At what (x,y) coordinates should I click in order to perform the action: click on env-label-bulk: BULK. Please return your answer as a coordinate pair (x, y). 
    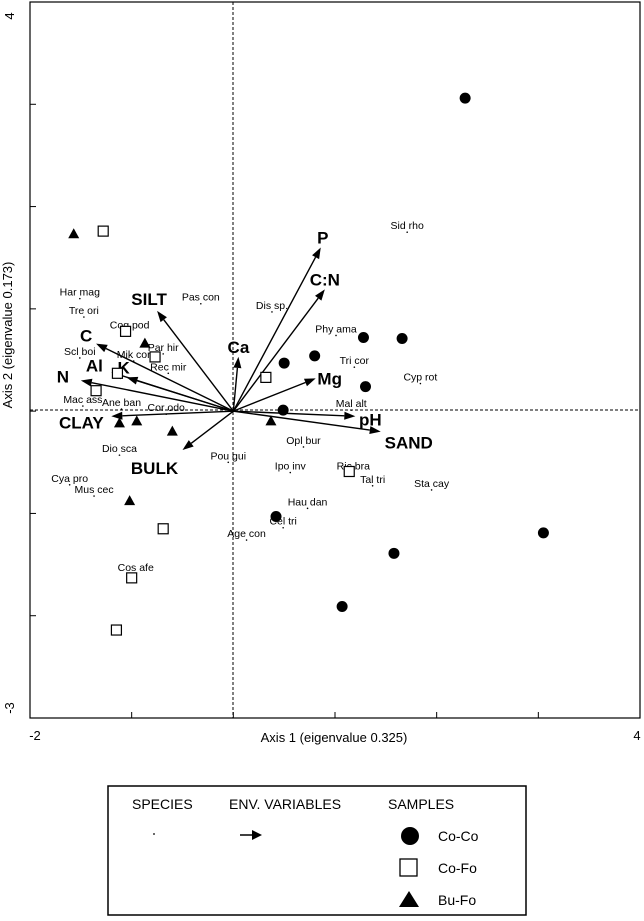
    Looking at the image, I should click on (155, 468).